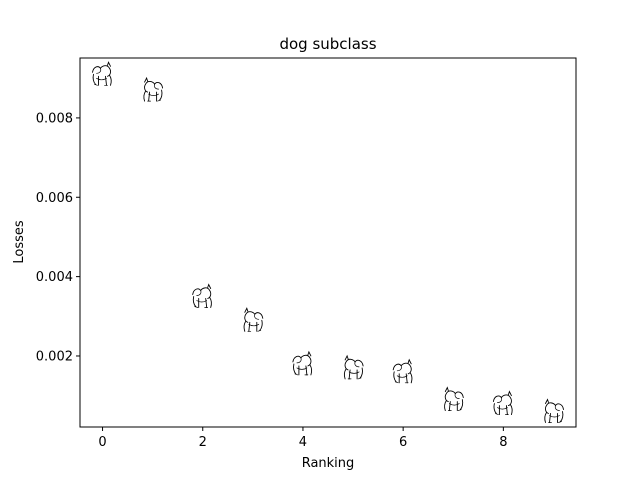 The width and height of the screenshot is (640, 480). What do you see at coordinates (102, 442) in the screenshot?
I see `x-tick-label: 0` at bounding box center [102, 442].